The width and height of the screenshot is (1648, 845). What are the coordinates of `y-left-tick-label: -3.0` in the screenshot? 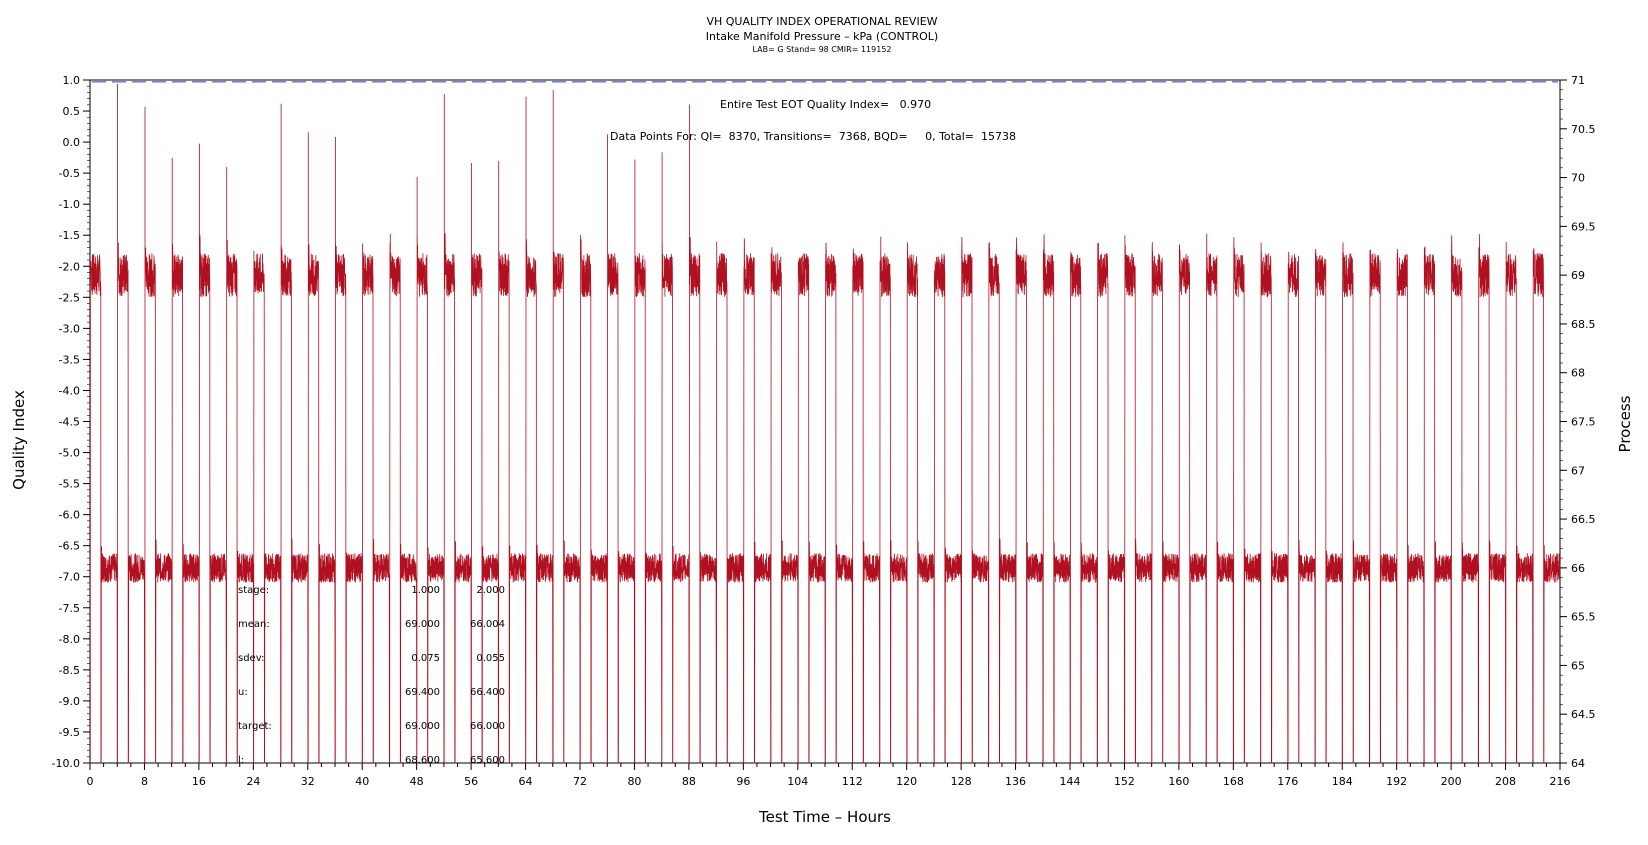 It's located at (69, 328).